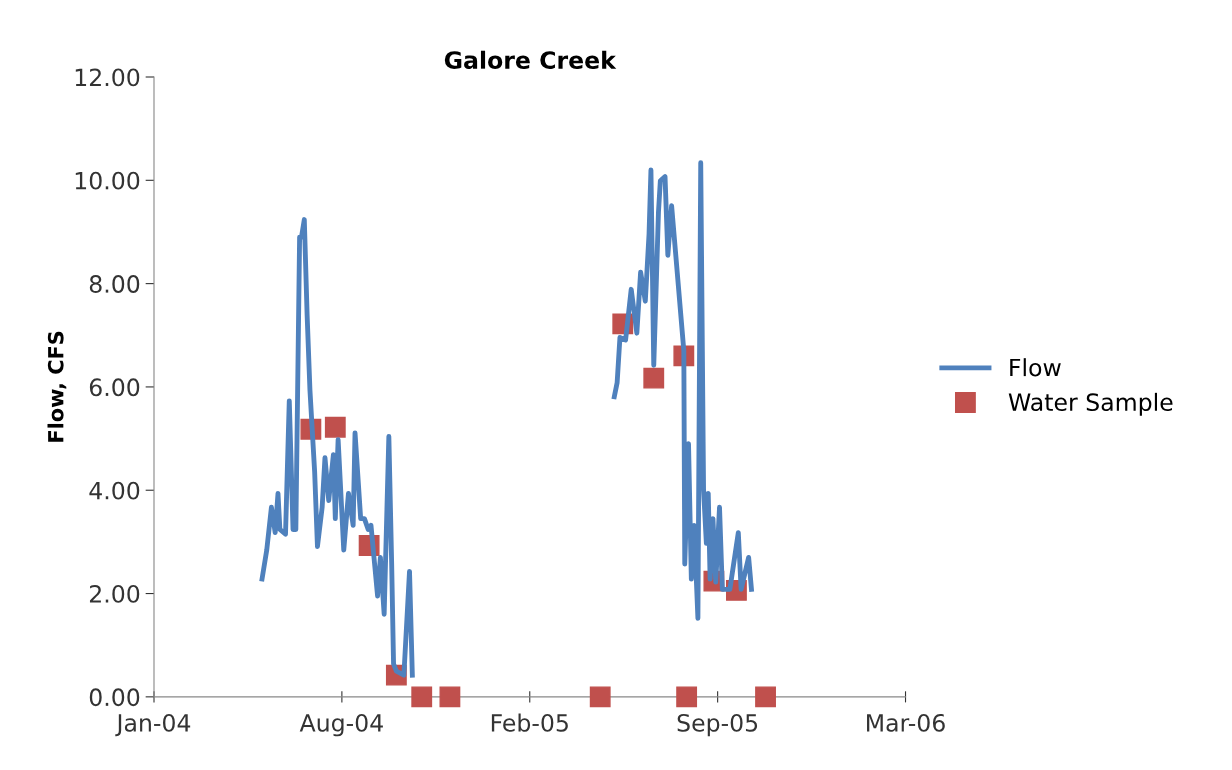  I want to click on x-tick-label: Aug-04, so click(341, 725).